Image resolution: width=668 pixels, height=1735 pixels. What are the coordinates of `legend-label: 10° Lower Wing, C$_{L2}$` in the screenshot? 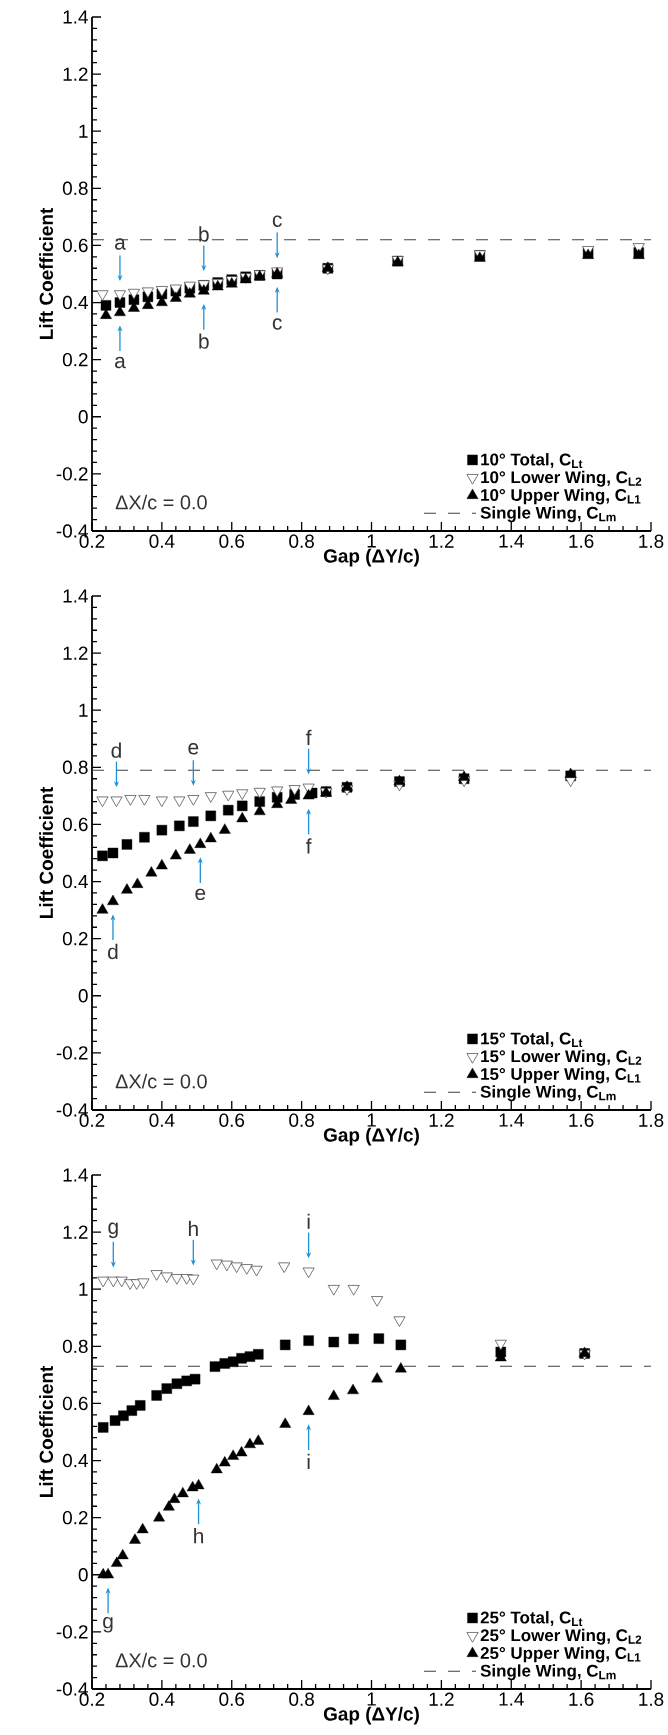 It's located at (561, 478).